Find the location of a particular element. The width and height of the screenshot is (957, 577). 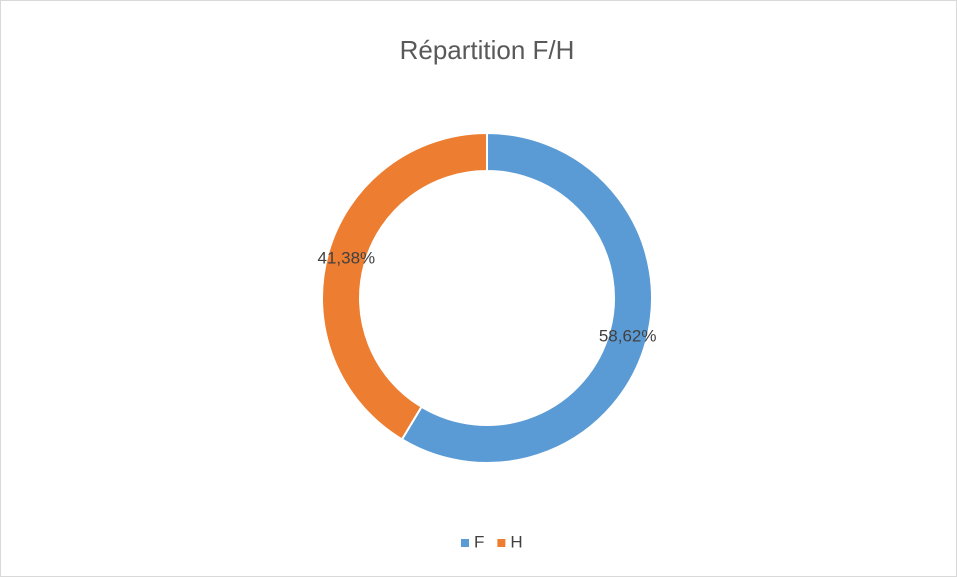

legend-label: F is located at coordinates (479, 541).